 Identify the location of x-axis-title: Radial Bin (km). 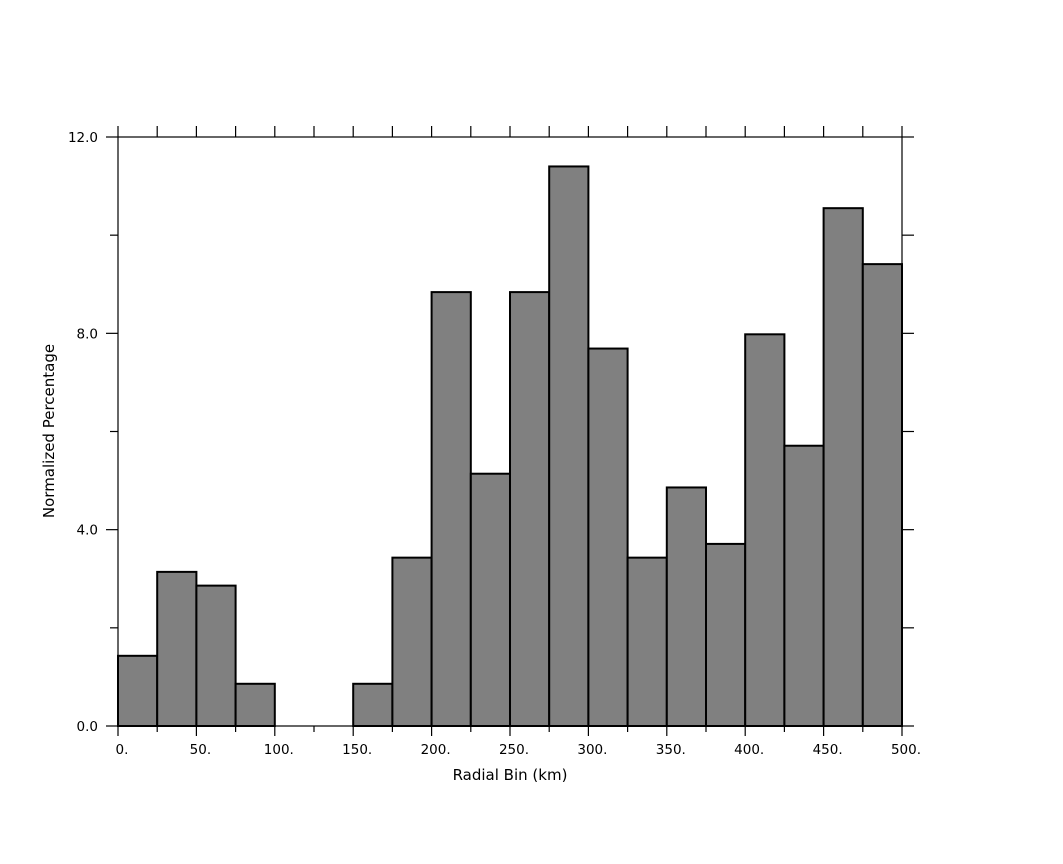
(510, 775).